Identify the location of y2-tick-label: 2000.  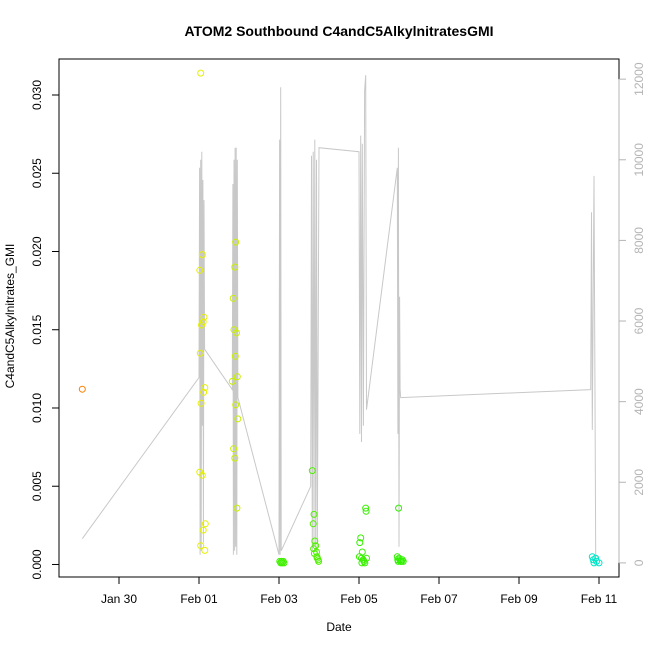
(639, 482).